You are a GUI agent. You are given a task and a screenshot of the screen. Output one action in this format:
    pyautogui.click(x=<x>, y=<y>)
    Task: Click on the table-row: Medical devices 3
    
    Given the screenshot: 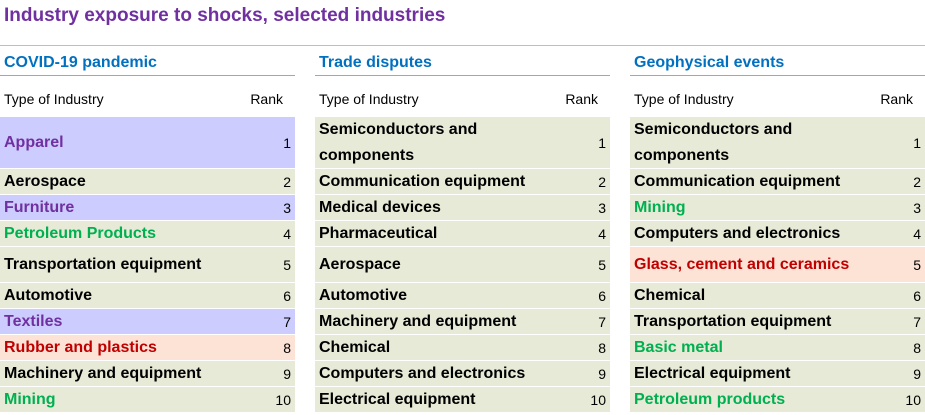 What is the action you would take?
    pyautogui.click(x=462, y=208)
    